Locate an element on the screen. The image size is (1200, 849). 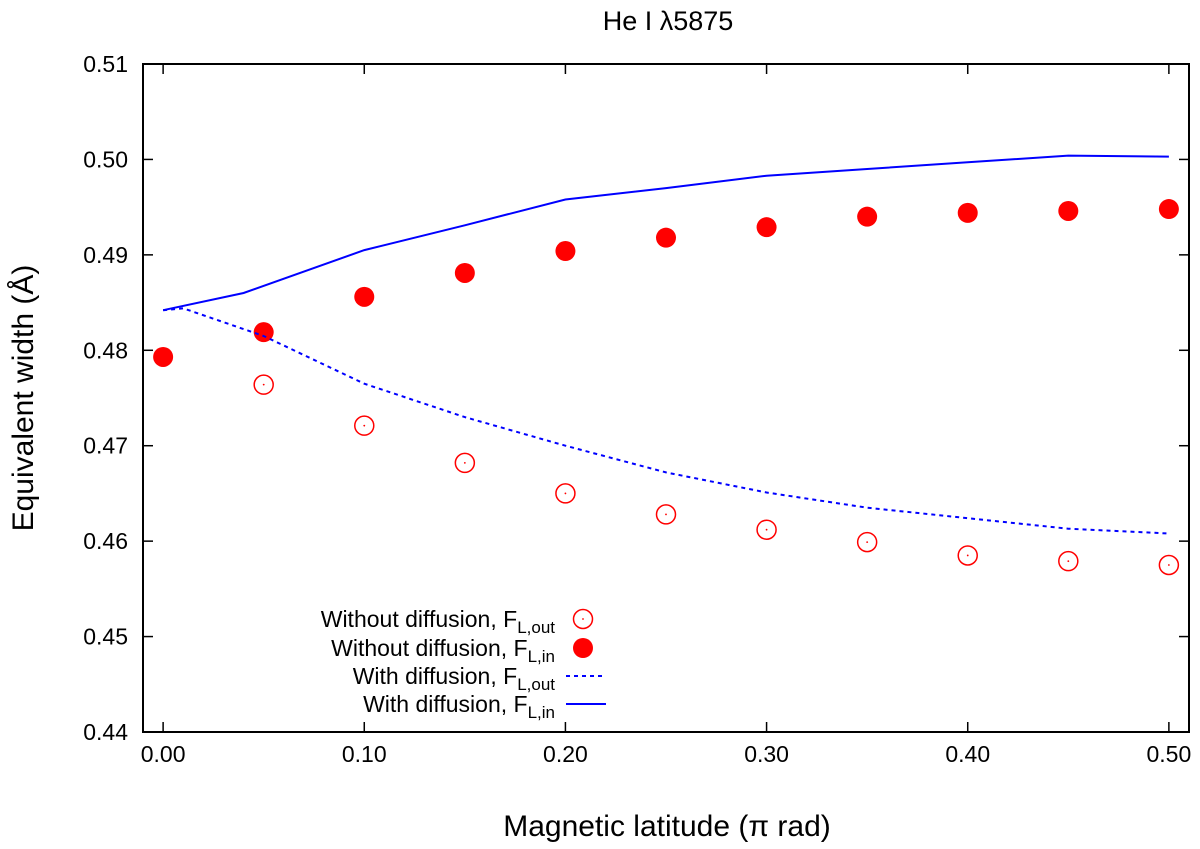
x-axis-label: Magnetic latitude (π rad) is located at coordinates (667, 826).